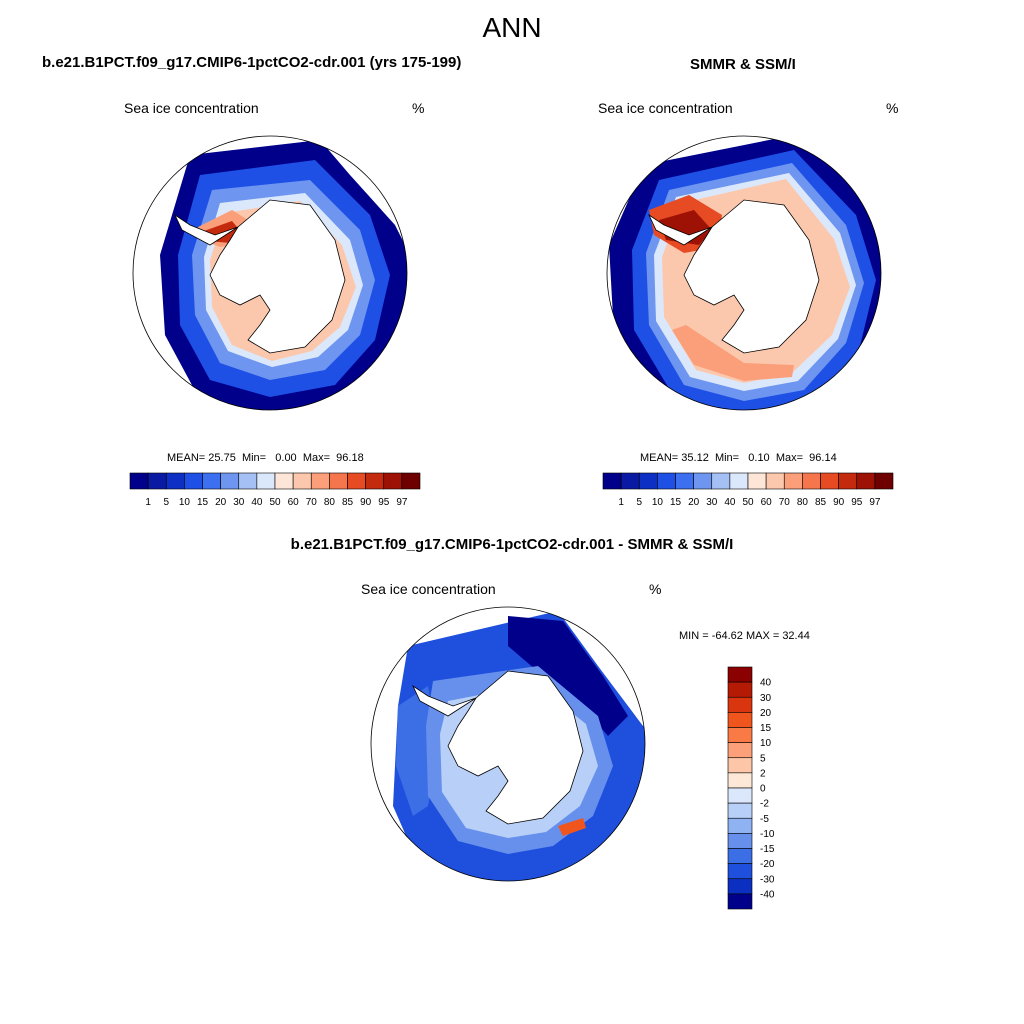 This screenshot has width=1024, height=1024. What do you see at coordinates (743, 64) in the screenshot?
I see `panel2-case-title: SMMR & SSM/I` at bounding box center [743, 64].